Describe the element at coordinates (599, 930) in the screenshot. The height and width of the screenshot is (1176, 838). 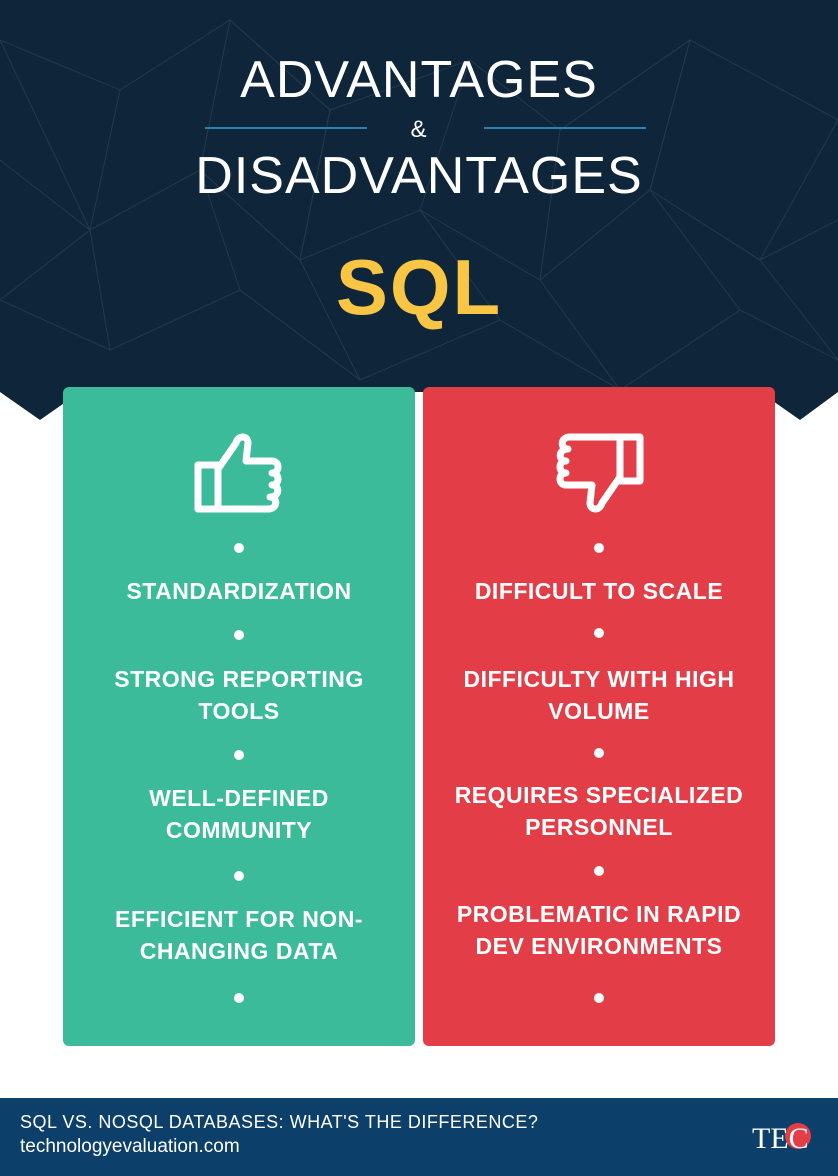
I see `disadvantage-item: PROBLEMATIC IN RAPID DEV ENVIRONMENTS` at that location.